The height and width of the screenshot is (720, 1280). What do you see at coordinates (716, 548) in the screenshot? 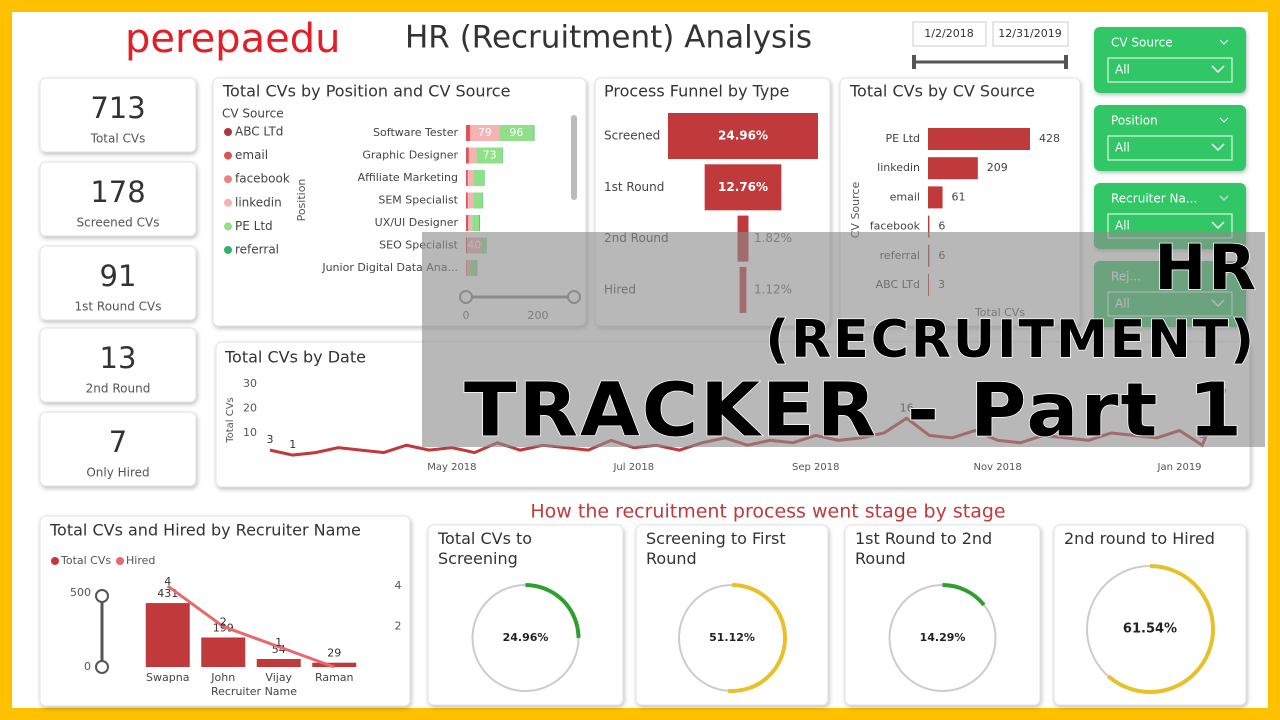
I see `gauge-title-box: Screening to First Round` at bounding box center [716, 548].